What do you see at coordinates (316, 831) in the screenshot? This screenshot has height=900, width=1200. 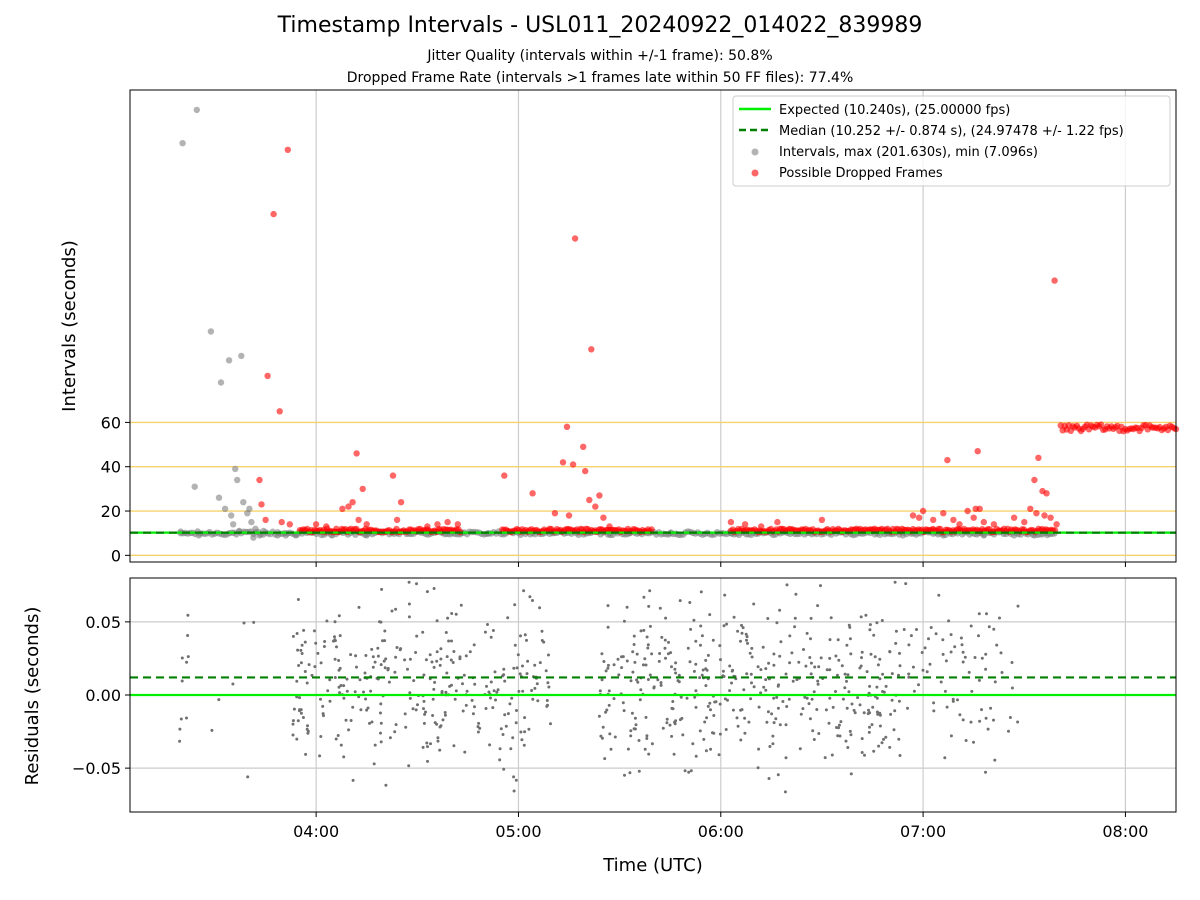 I see `x-tick-label: 04:00` at bounding box center [316, 831].